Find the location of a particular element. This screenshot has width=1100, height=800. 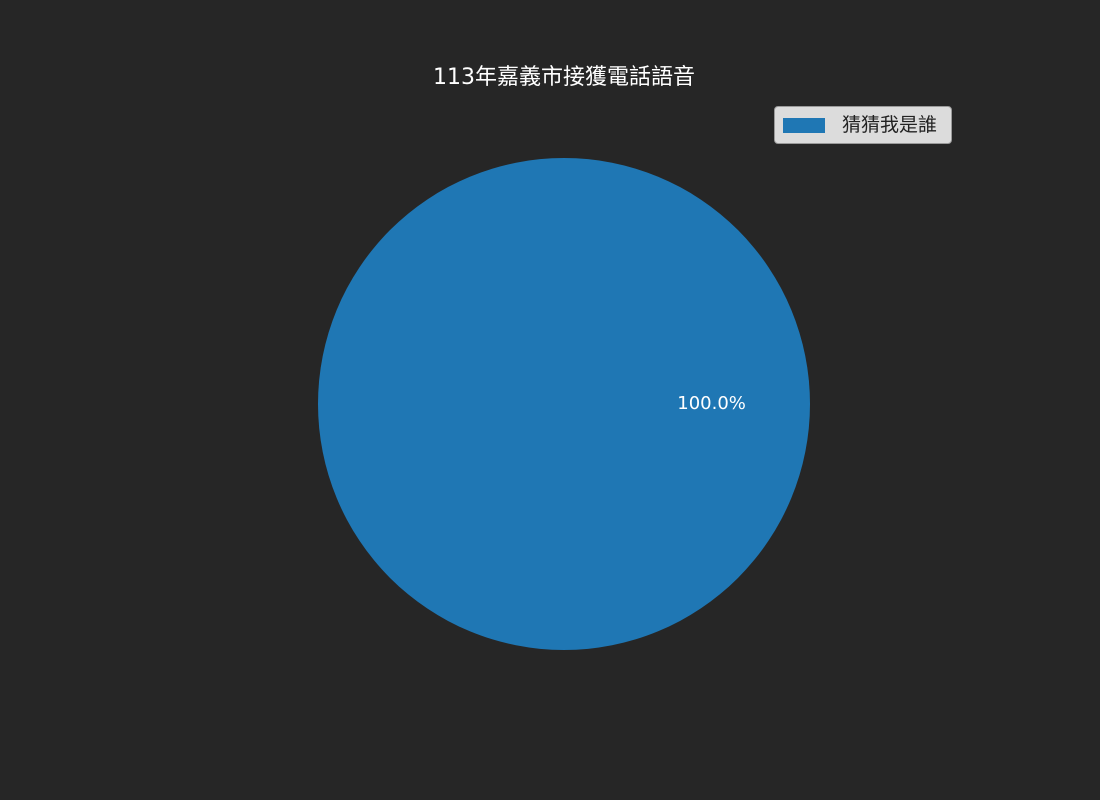

chart-title: 113年嘉義市接獲電話語音 is located at coordinates (564, 77).